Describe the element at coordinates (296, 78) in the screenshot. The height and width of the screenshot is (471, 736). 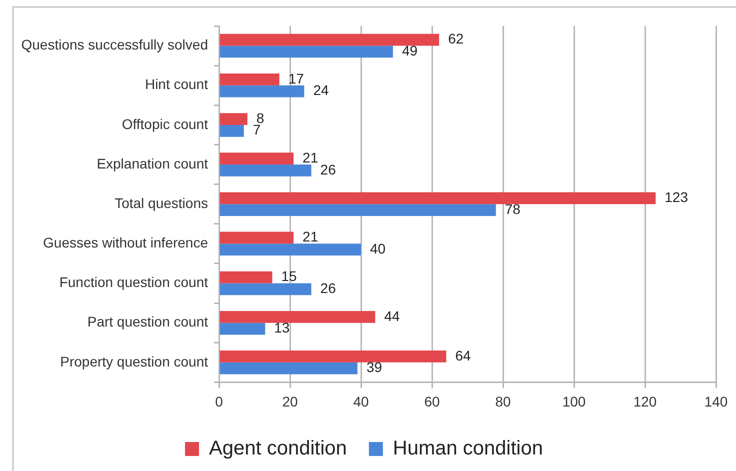
I see `data-label: 17` at that location.